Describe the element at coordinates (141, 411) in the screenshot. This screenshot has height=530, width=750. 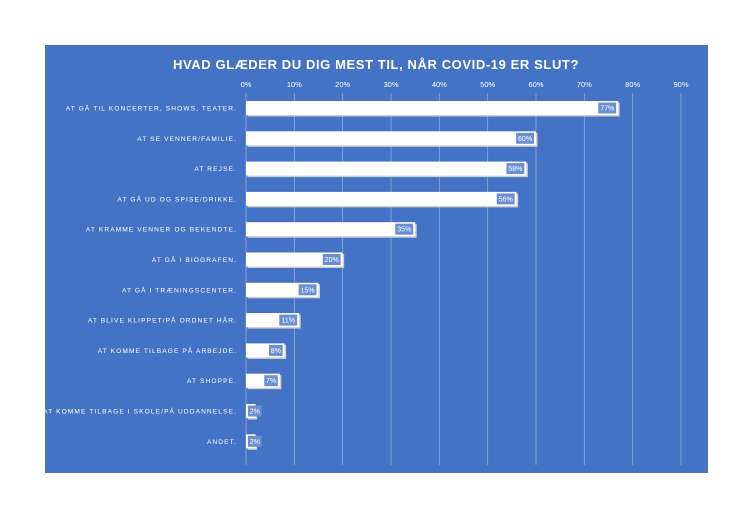
I see `category-label: AT KOMME TILBAGE I SKOLE/PÅ UDDANNELSE.` at that location.